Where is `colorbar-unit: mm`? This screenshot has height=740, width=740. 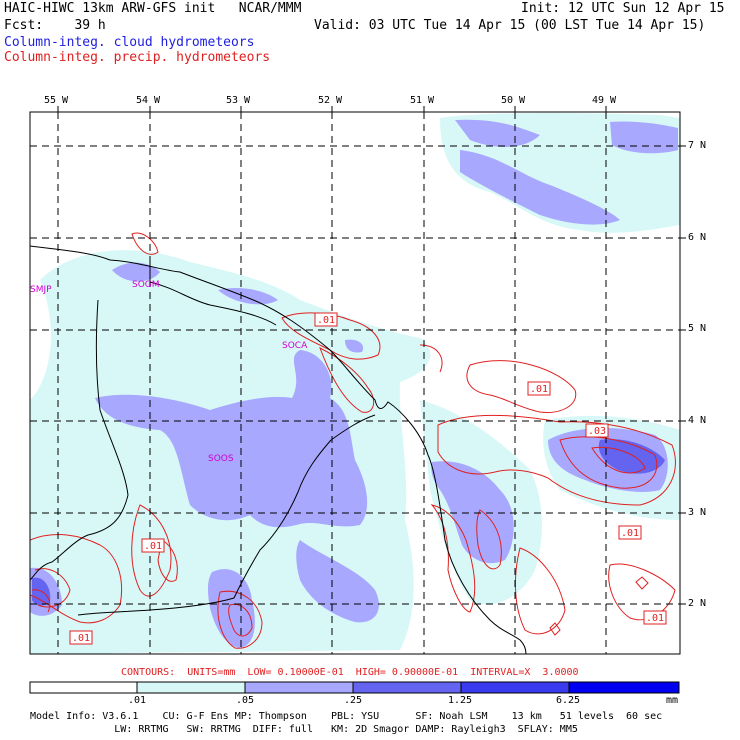
colorbar-unit: mm is located at coordinates (672, 700).